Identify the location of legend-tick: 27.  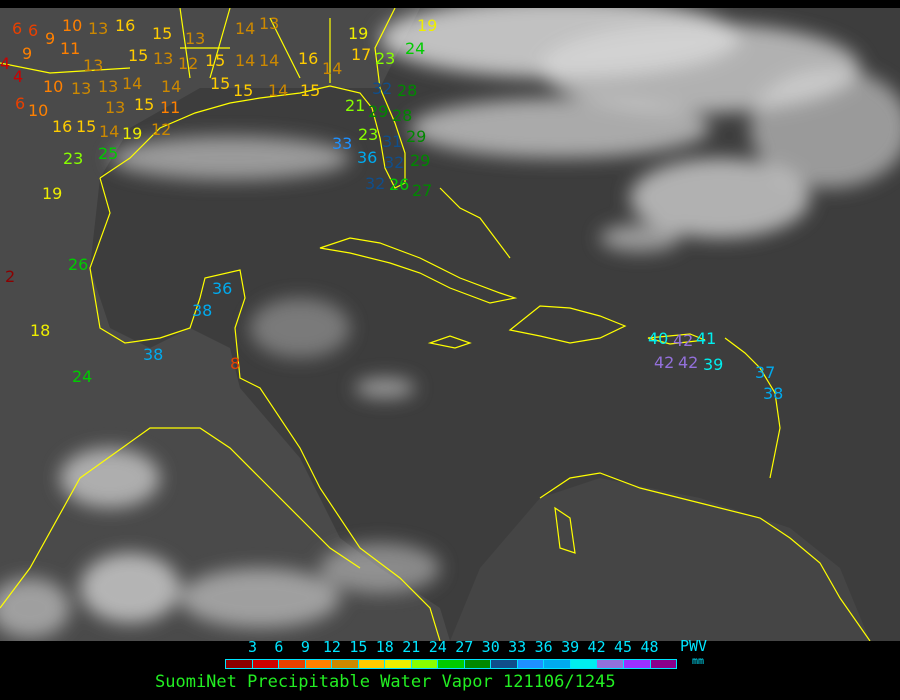
(464, 647).